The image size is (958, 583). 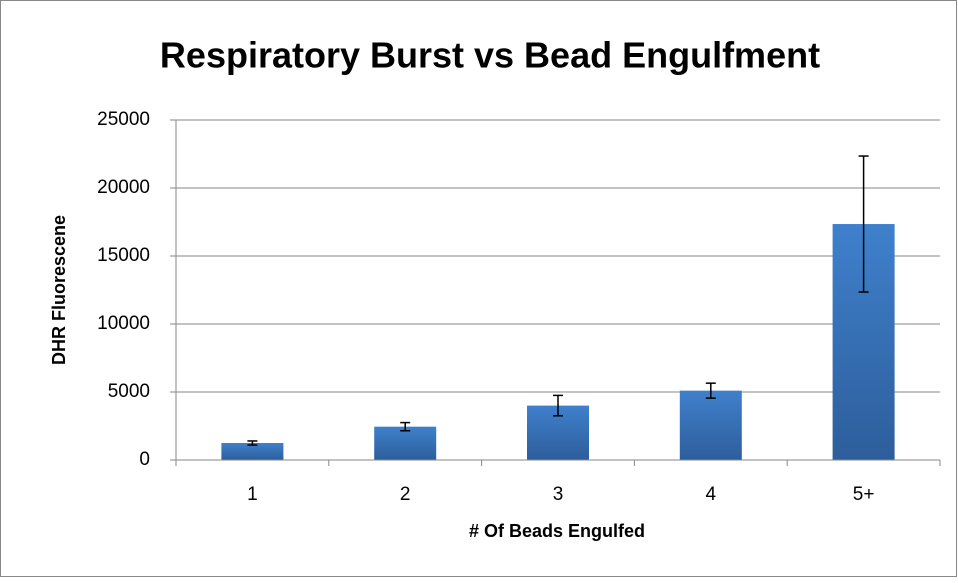 I want to click on y-tick-label: 0, so click(x=144, y=459).